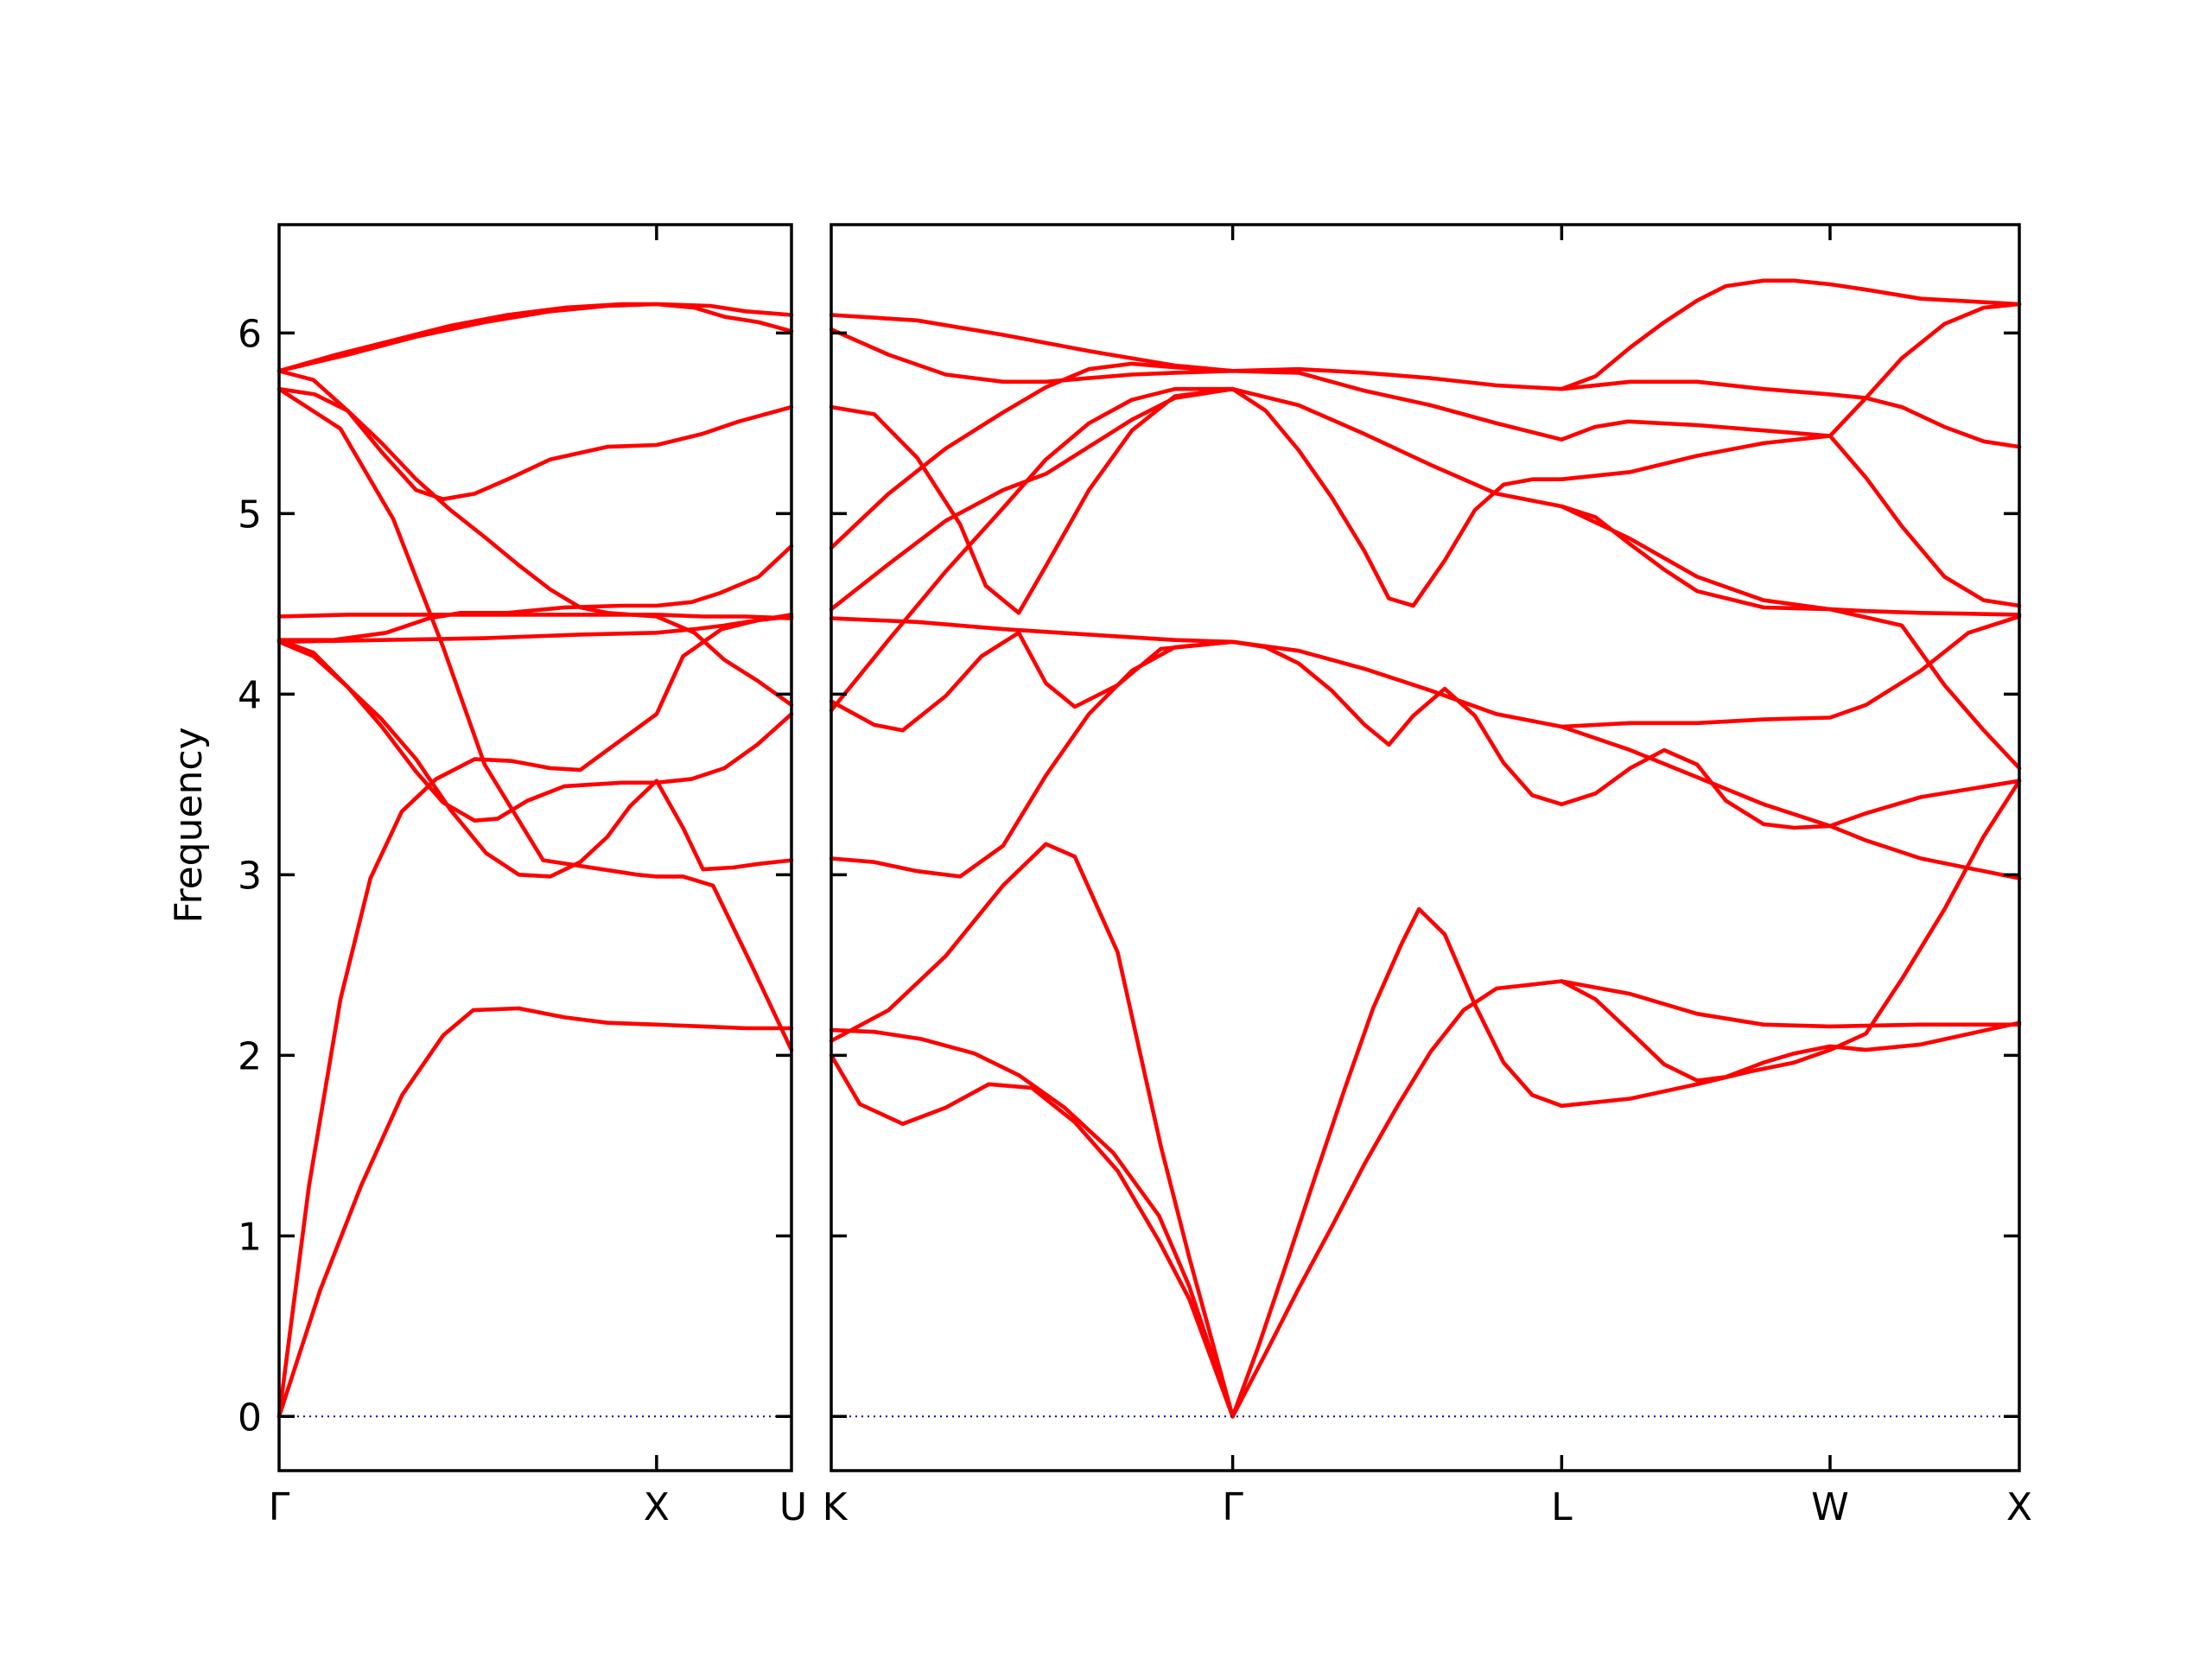  What do you see at coordinates (1232, 1507) in the screenshot?
I see `right-kpoint-label-1: Γ` at bounding box center [1232, 1507].